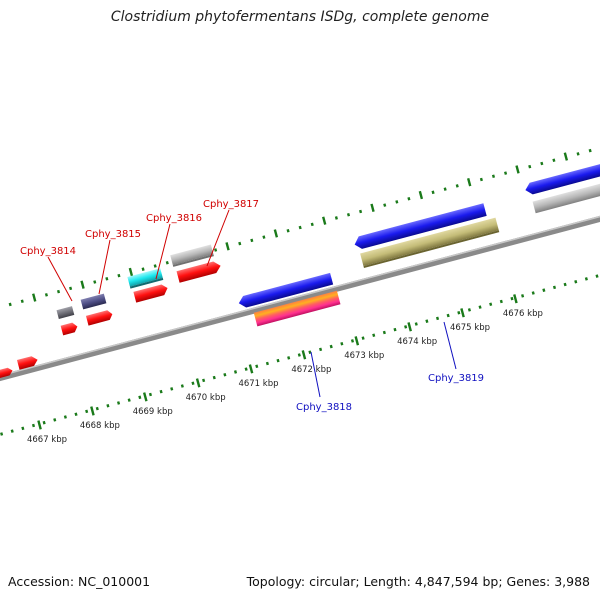 The image size is (600, 600). I want to click on tick-label: 4676 kbp, so click(523, 314).